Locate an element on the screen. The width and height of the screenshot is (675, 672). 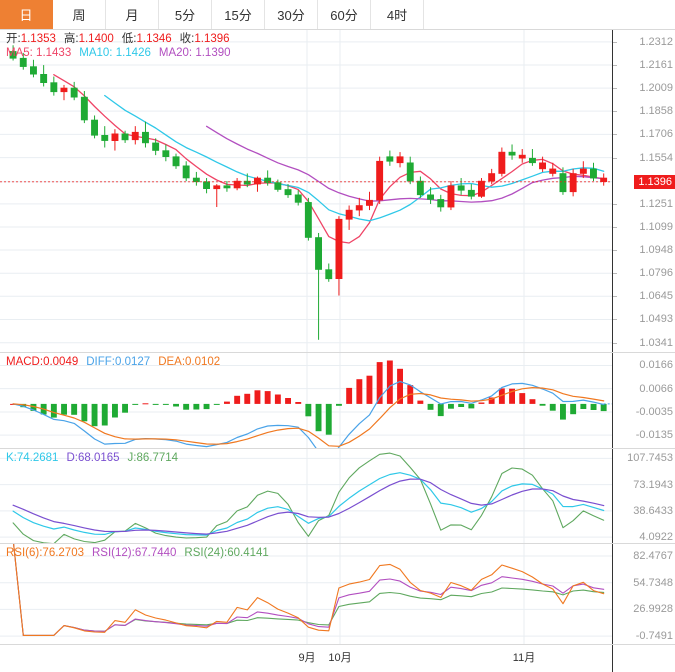
macd-tick-label: 0.0166 is located at coordinates (656, 365).